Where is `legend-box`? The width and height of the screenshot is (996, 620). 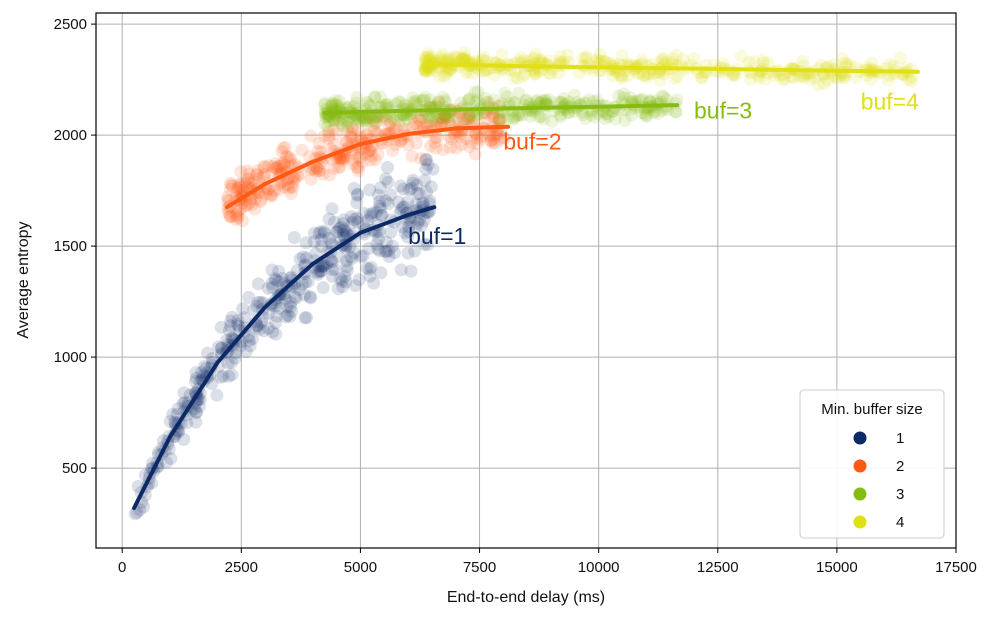 legend-box is located at coordinates (872, 464).